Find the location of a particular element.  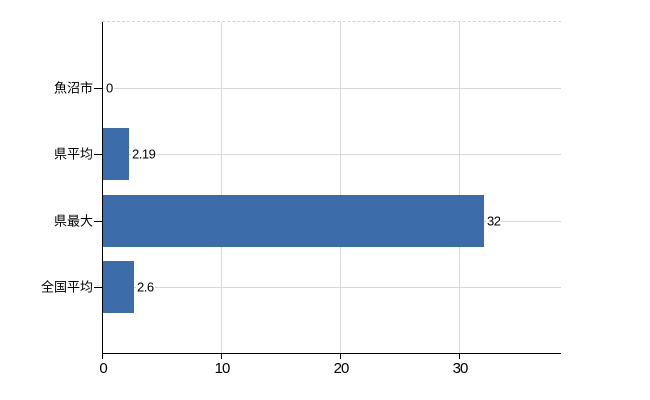

plot-top-border is located at coordinates (331, 21).